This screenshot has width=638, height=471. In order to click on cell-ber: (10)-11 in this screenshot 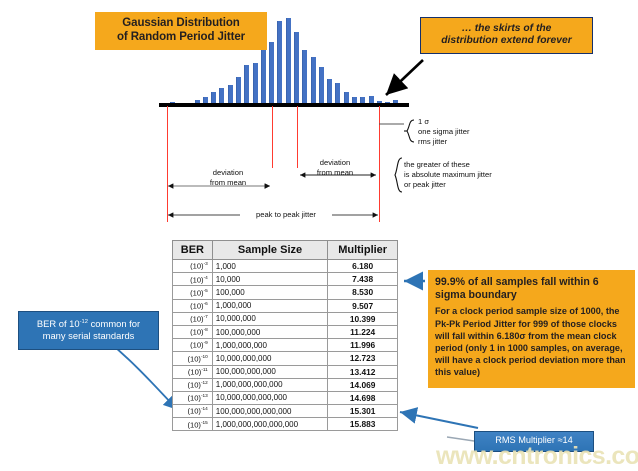, I will do `click(192, 371)`.